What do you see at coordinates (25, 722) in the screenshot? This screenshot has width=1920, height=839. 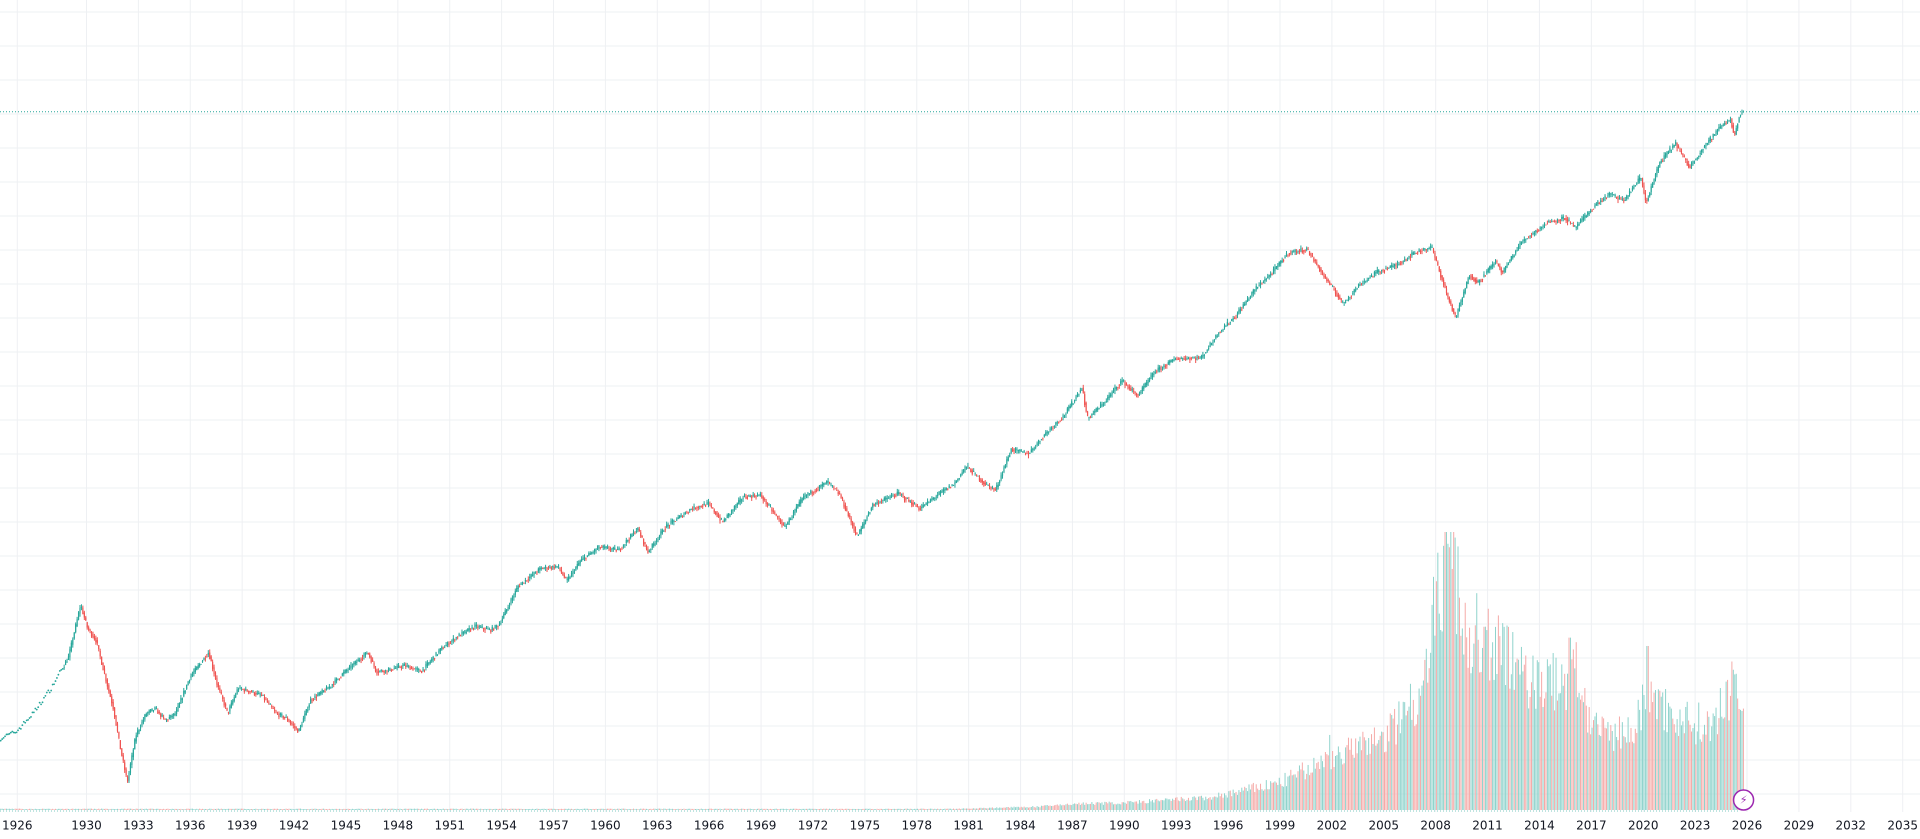 I see `price-dot` at bounding box center [25, 722].